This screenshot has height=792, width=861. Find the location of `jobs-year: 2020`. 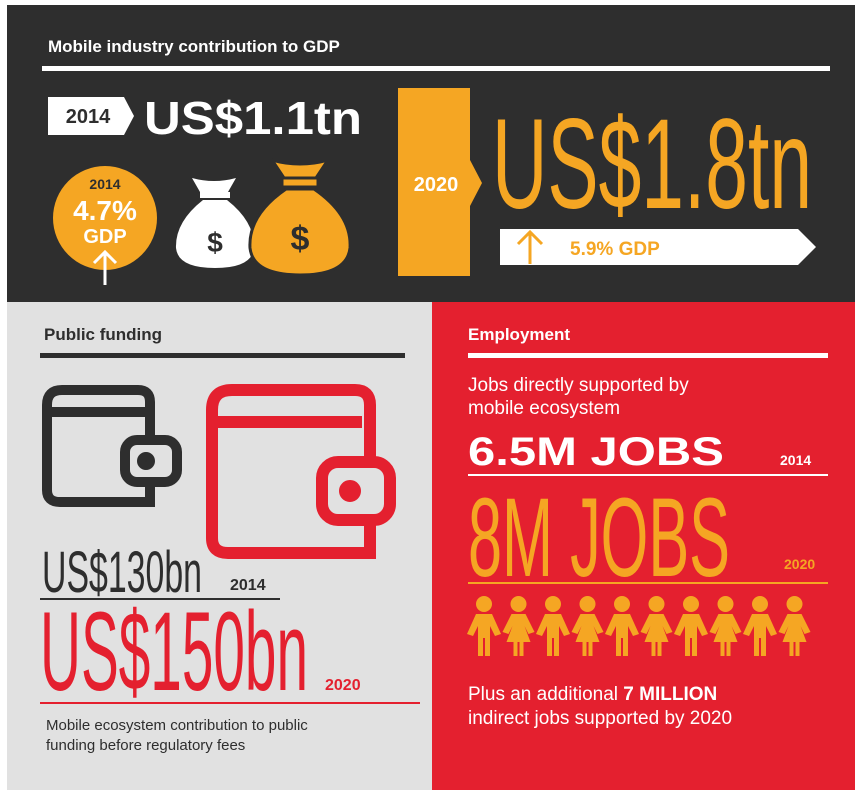

jobs-year: 2020 is located at coordinates (799, 564).